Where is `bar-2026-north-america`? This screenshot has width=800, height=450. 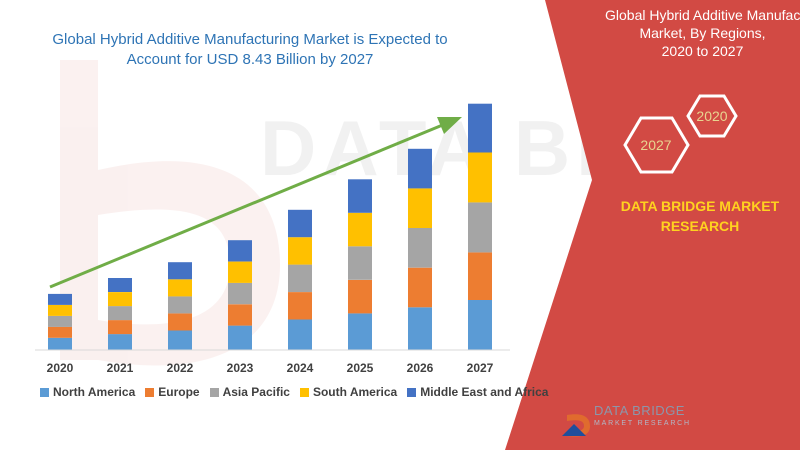
bar-2026-north-america is located at coordinates (420, 328).